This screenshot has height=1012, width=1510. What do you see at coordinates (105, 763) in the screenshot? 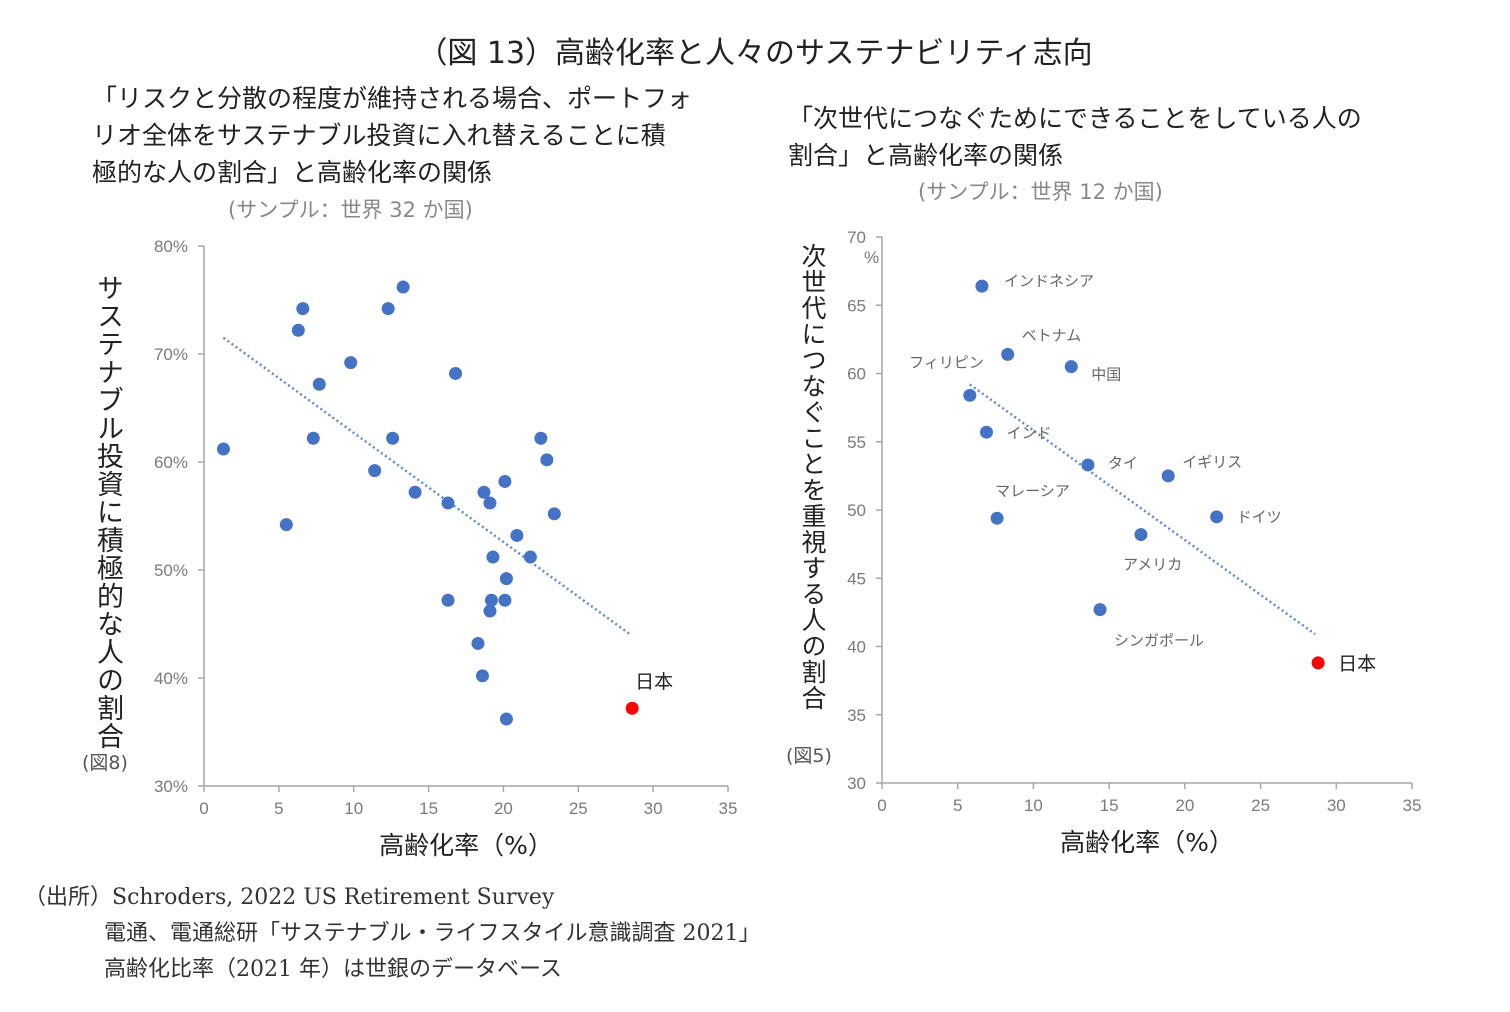
I see `chart1-y-axis-note: (図8)` at bounding box center [105, 763].